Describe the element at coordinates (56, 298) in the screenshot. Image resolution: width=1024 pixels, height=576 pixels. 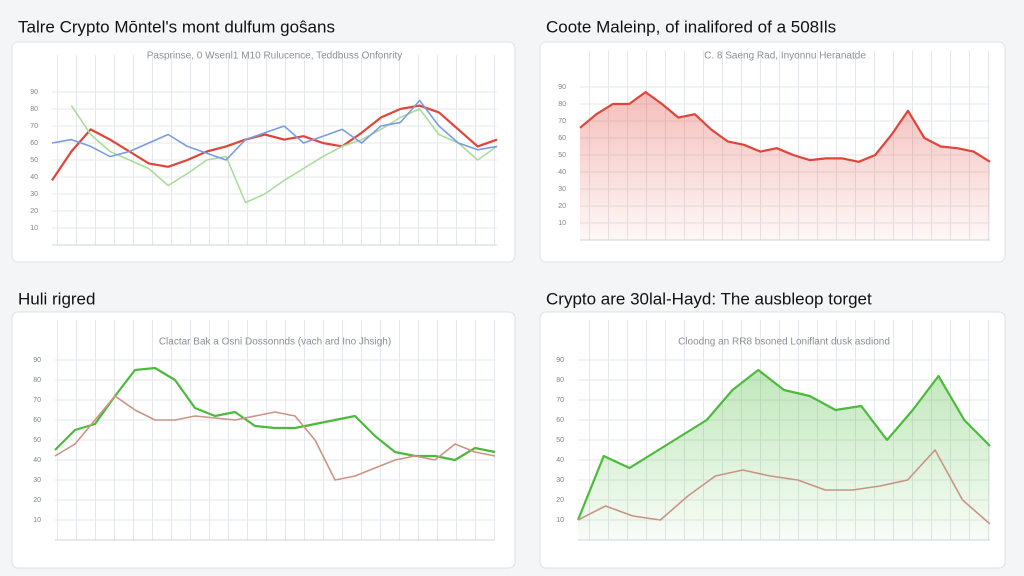
I see `chart-title: Huli rigred` at that location.